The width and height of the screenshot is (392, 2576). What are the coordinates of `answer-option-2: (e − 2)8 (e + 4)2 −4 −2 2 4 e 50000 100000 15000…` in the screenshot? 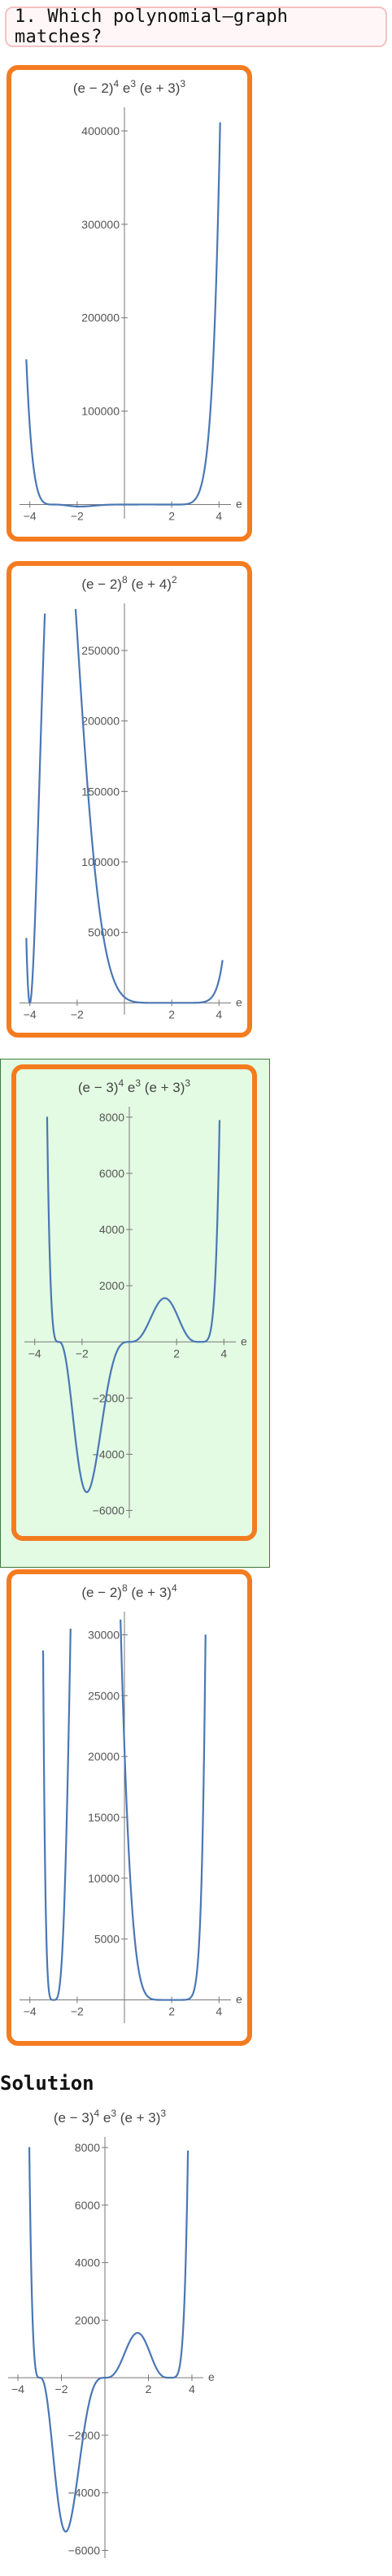 It's located at (129, 799).